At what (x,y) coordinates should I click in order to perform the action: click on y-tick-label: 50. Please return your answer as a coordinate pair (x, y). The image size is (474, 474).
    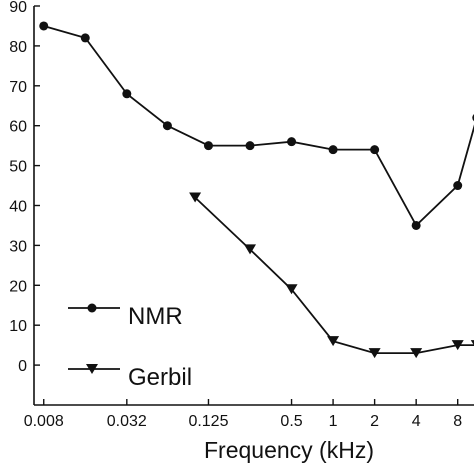
    Looking at the image, I should click on (18, 167).